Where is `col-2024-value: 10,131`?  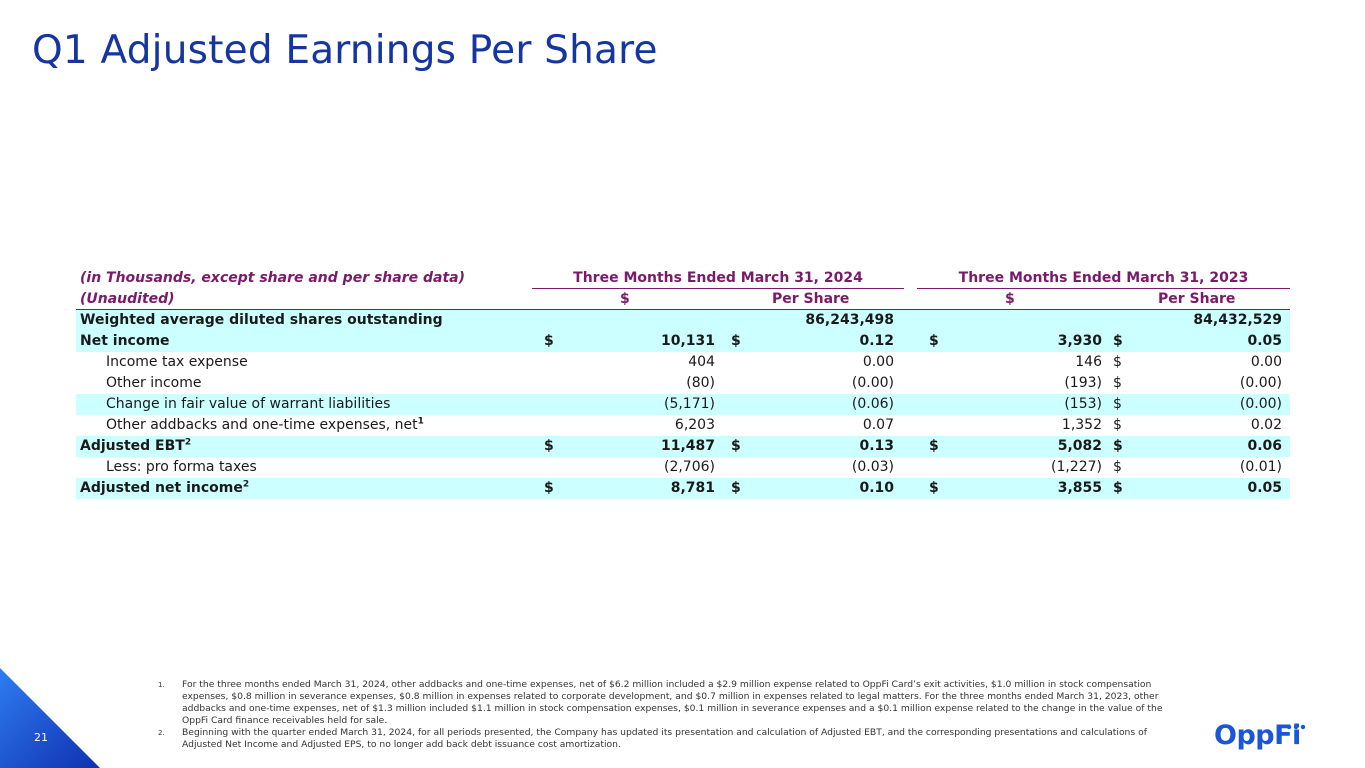
col-2024-value: 10,131 is located at coordinates (687, 341).